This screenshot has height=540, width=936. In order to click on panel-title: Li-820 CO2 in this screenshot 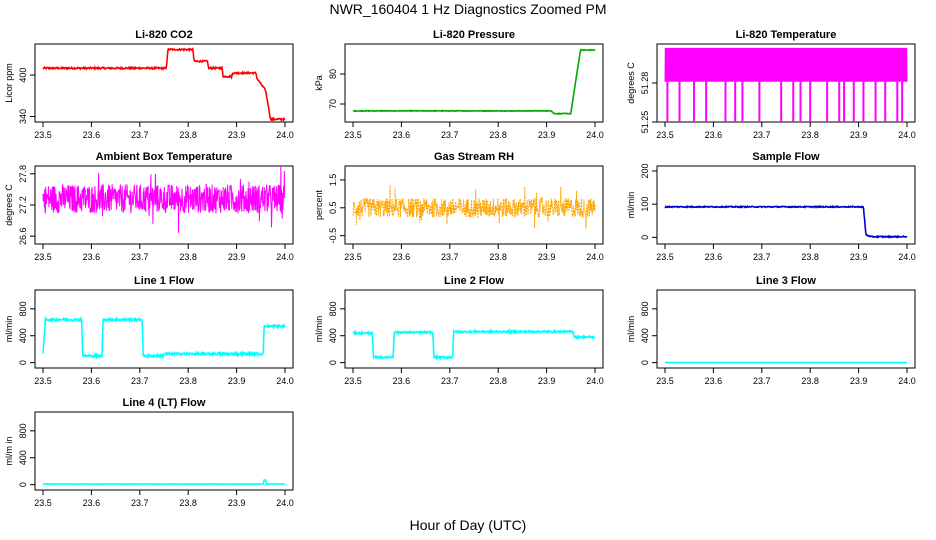, I will do `click(163, 35)`.